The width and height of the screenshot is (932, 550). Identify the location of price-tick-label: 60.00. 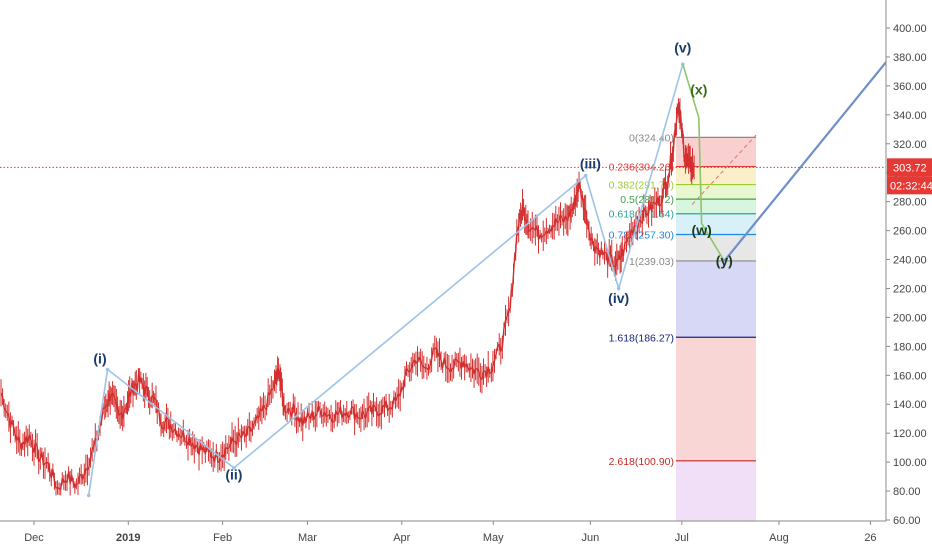
(907, 521).